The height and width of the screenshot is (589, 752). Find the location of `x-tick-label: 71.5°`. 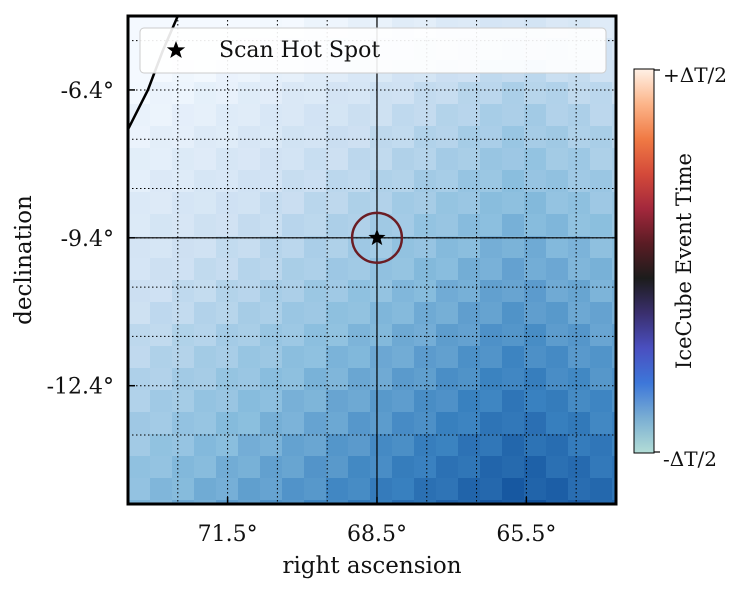

x-tick-label: 71.5° is located at coordinates (228, 534).